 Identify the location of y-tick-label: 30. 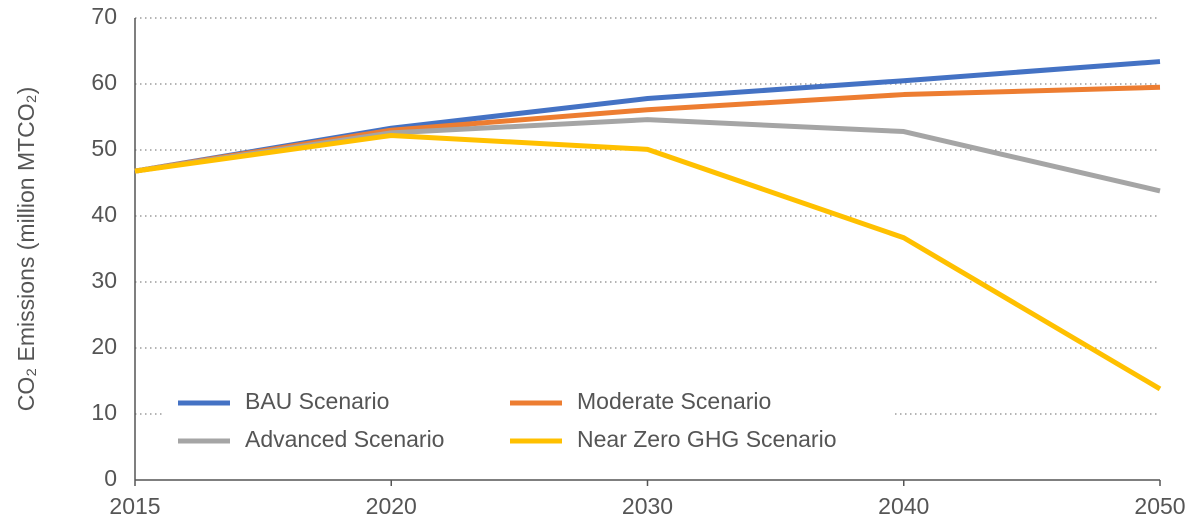
(104, 280).